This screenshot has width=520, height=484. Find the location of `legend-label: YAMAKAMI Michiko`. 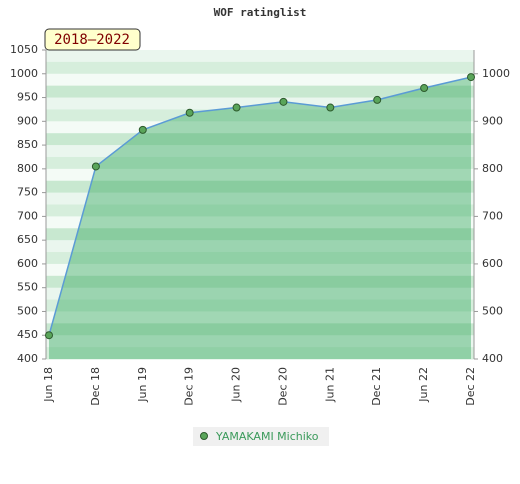

legend-label: YAMAKAMI Michiko is located at coordinates (267, 436).